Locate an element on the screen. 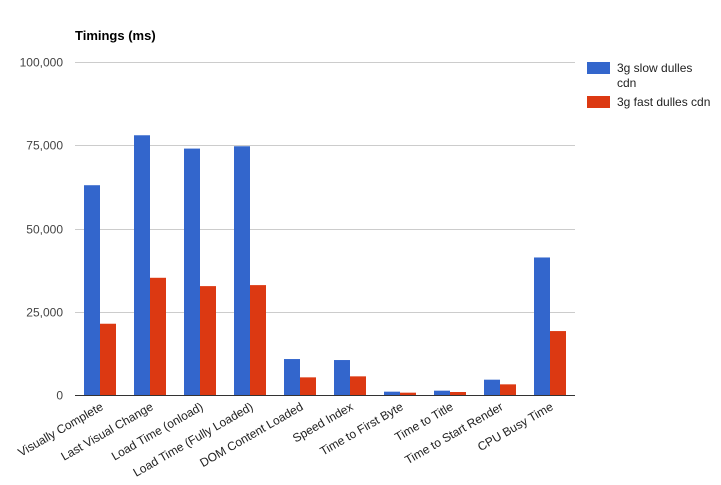  y-tick-label: 75,000 is located at coordinates (44, 146).